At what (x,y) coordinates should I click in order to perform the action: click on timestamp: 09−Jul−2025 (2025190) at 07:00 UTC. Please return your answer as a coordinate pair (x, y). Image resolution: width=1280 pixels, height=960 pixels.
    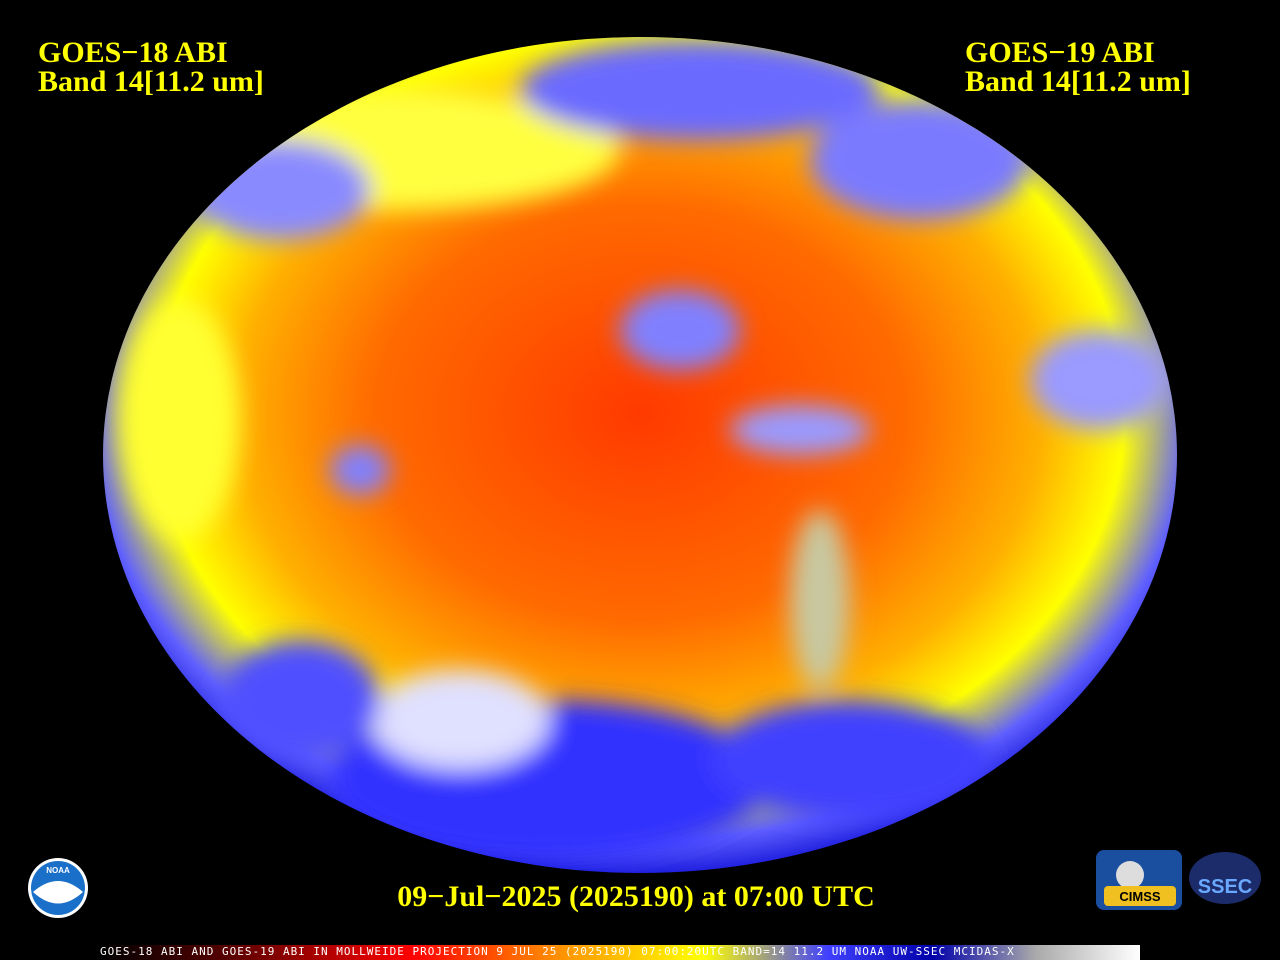
    Looking at the image, I should click on (636, 896).